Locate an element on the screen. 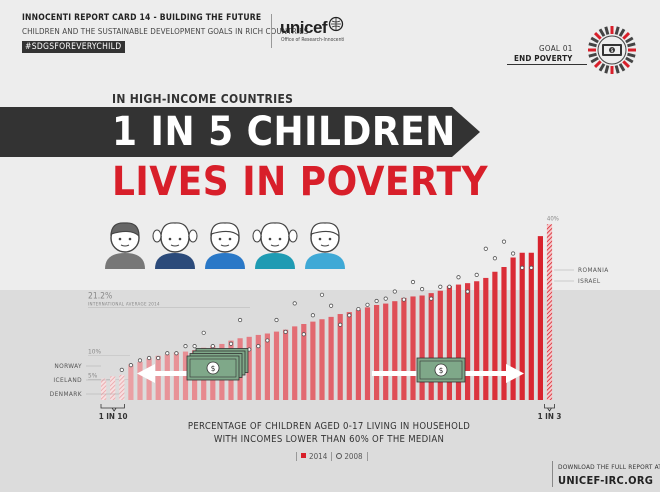  ratio-bracket-left is located at coordinates (112, 408).